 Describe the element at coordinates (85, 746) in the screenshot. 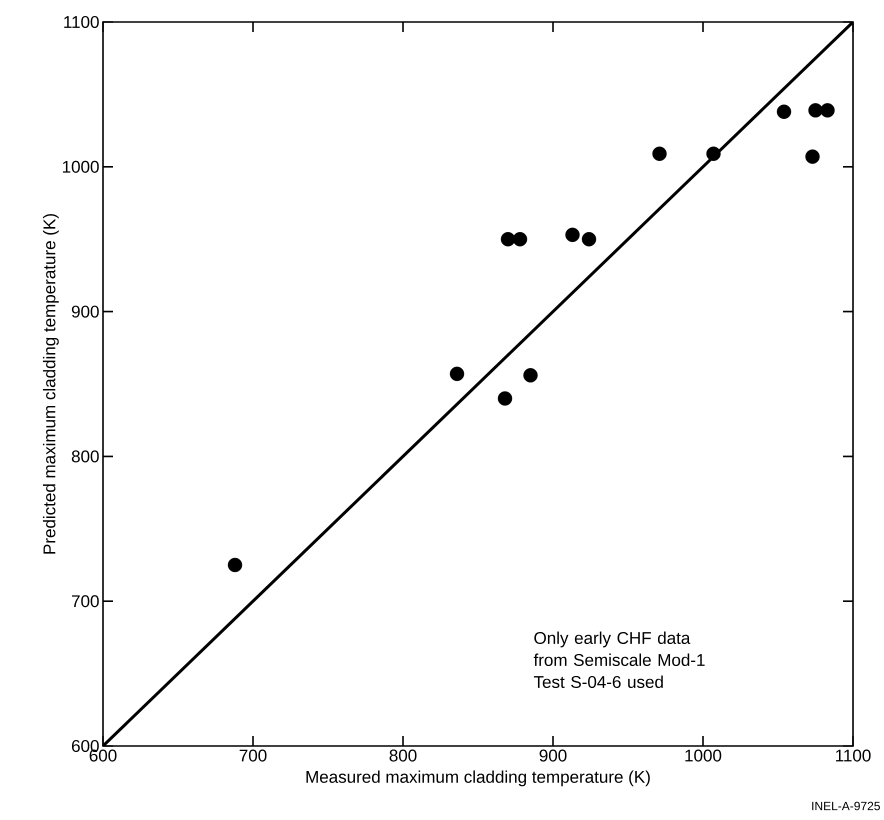

I see `y-tick-label: 600` at that location.